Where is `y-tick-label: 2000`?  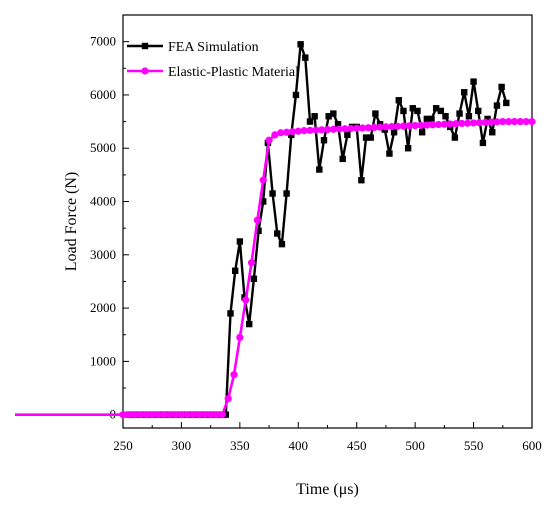
y-tick-label: 2000 is located at coordinates (103, 307).